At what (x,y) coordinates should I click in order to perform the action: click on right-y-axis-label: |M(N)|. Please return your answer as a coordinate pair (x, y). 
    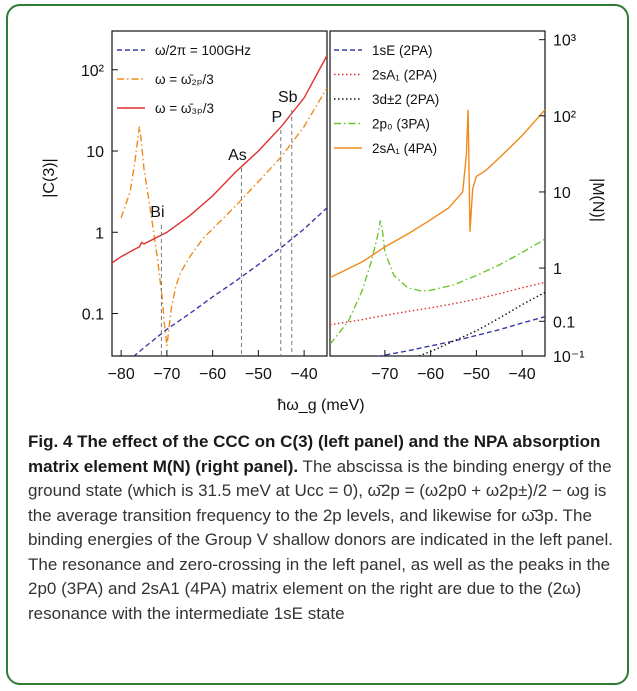
    Looking at the image, I should click on (597, 200).